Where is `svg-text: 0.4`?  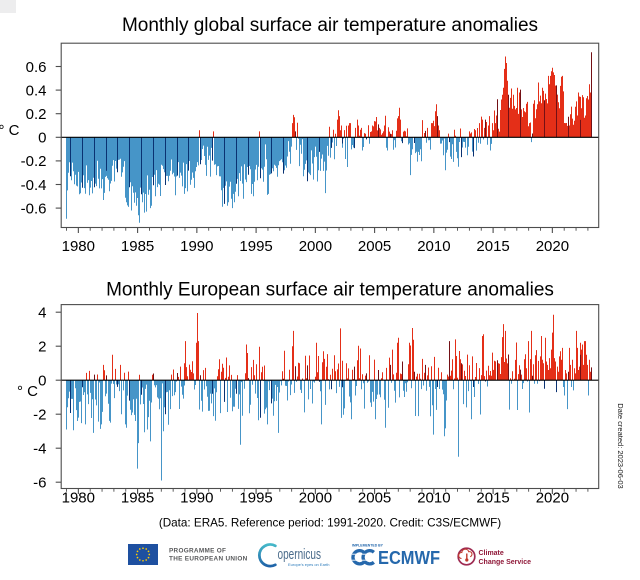 svg-text: 0.4 is located at coordinates (36, 90).